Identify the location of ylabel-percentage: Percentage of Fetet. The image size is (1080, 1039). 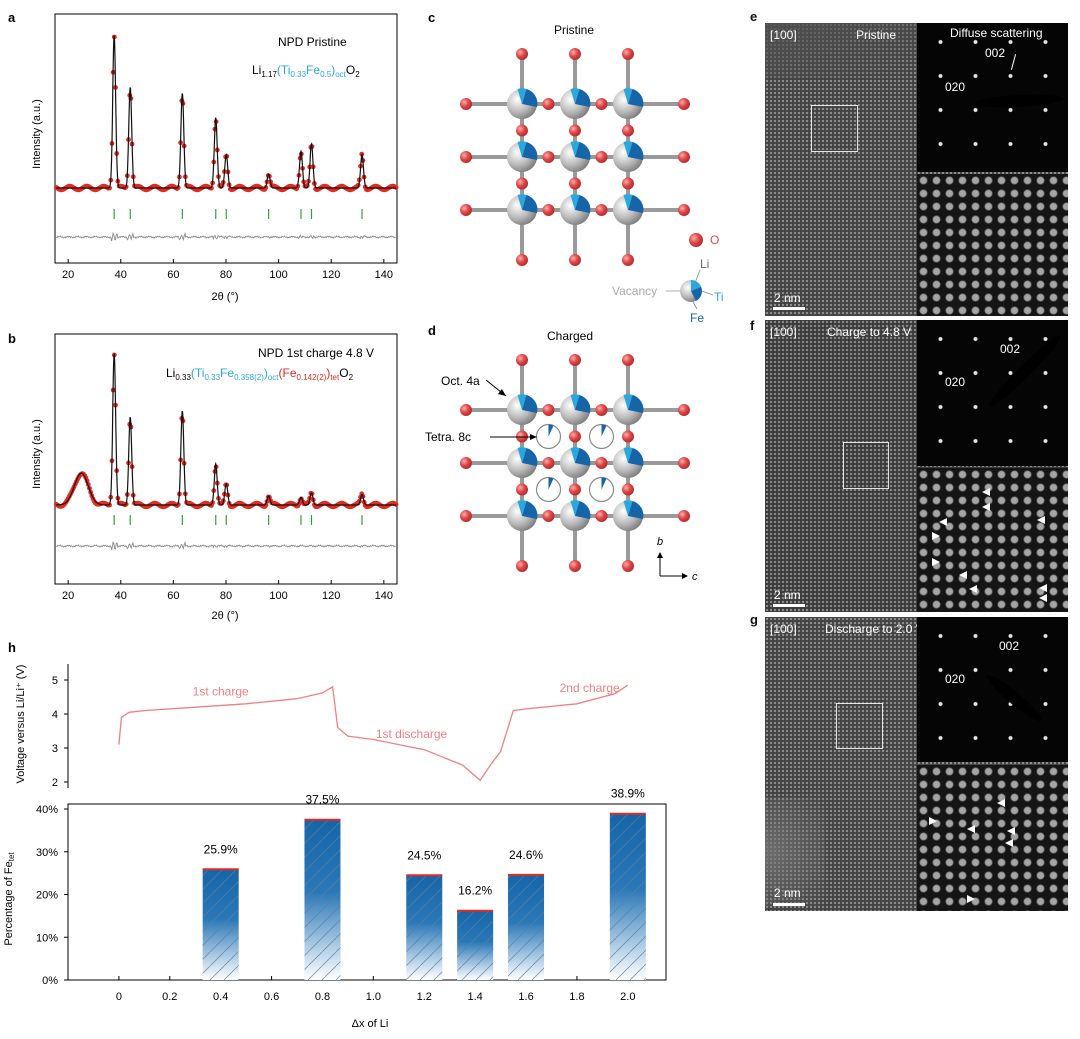
(9, 899).